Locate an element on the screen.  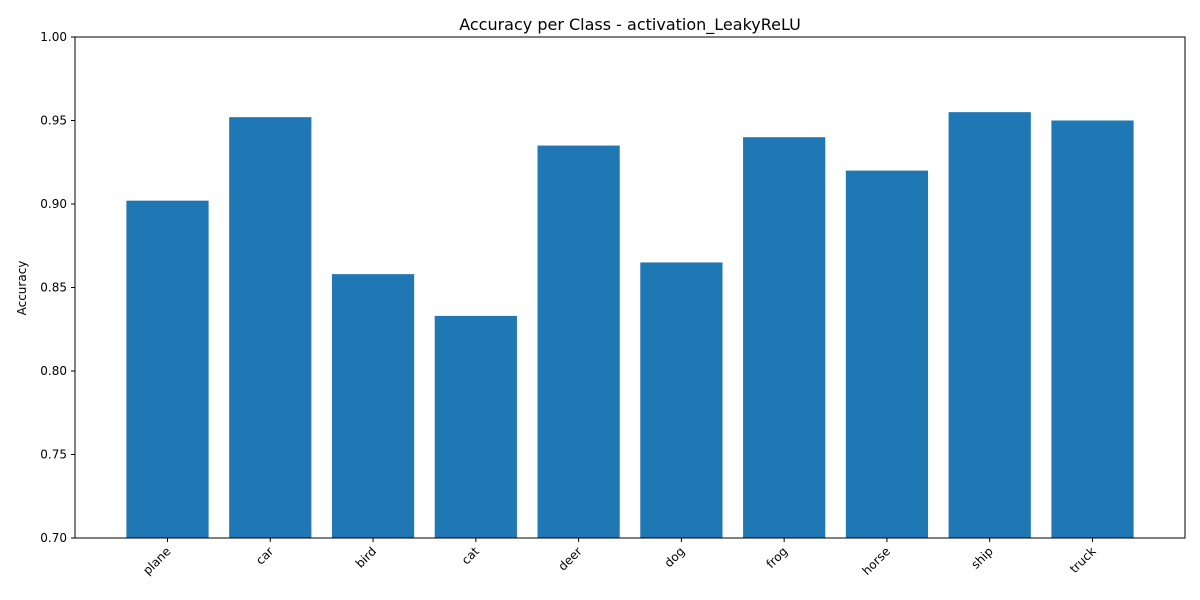
bar-horse is located at coordinates (887, 354).